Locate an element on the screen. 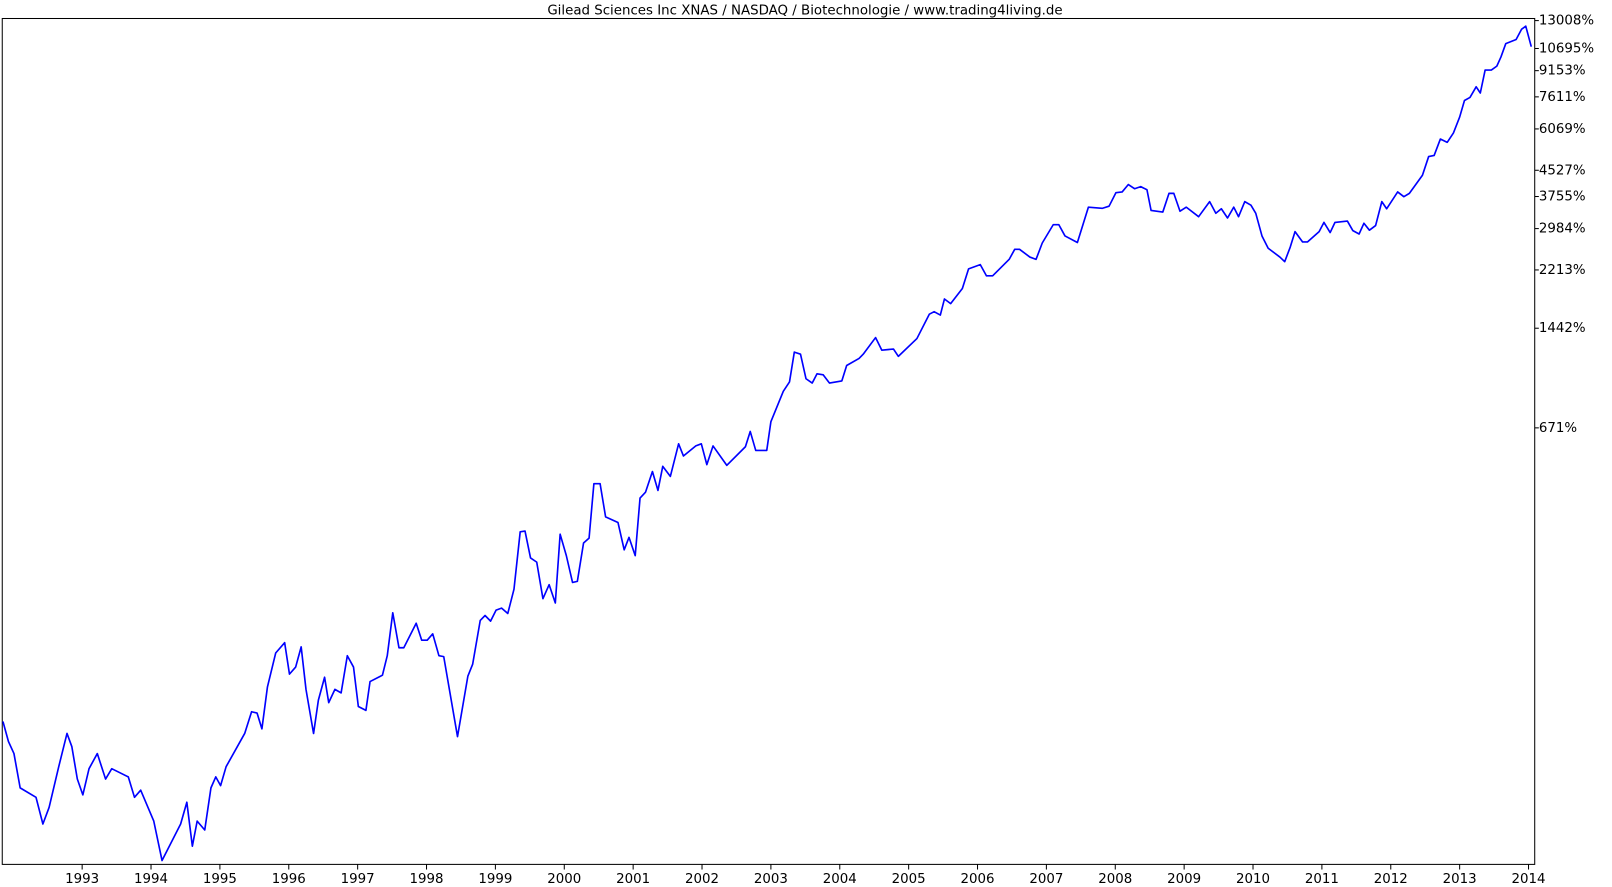 This screenshot has height=887, width=1612. x-tick-label: 2002 is located at coordinates (702, 879).